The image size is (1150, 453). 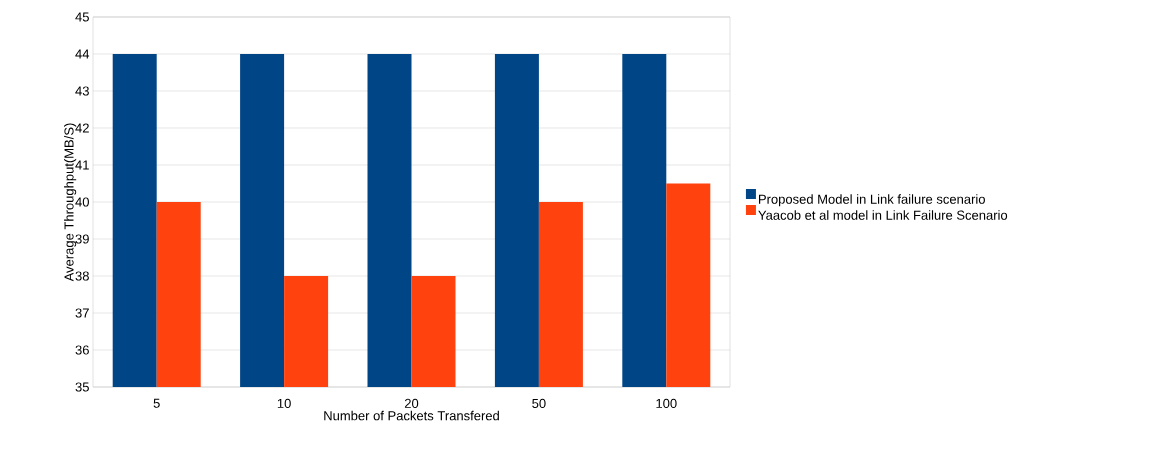 What do you see at coordinates (82, 202) in the screenshot?
I see `y-tick-label: 40` at bounding box center [82, 202].